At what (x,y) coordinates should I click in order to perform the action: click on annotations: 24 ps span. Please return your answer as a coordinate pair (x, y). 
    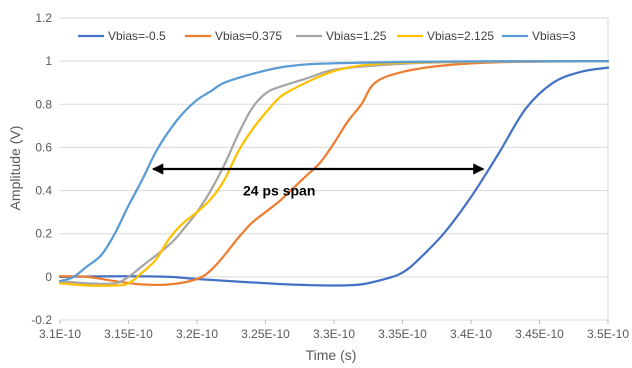
    Looking at the image, I should click on (318, 181).